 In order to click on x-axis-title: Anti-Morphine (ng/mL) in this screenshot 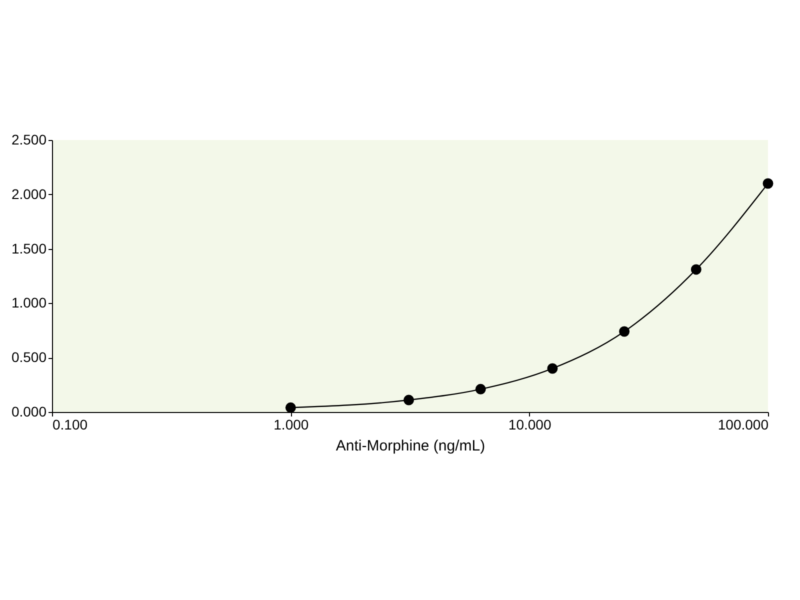, I will do `click(411, 446)`.